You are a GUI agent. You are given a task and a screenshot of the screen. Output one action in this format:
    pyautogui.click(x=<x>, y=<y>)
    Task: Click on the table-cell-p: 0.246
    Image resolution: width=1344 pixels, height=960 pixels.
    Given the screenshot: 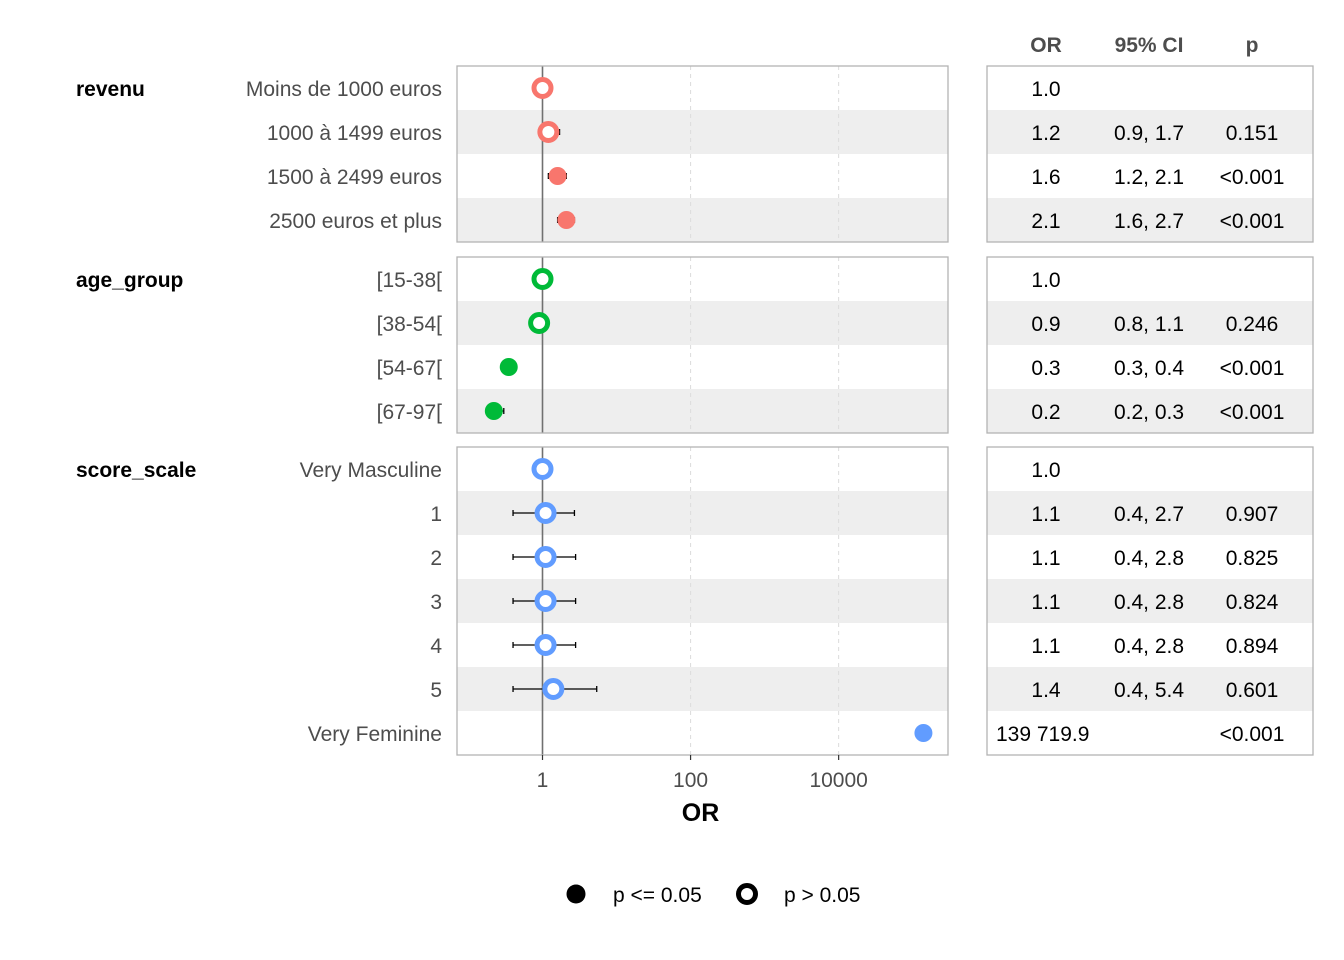 What is the action you would take?
    pyautogui.click(x=1252, y=324)
    